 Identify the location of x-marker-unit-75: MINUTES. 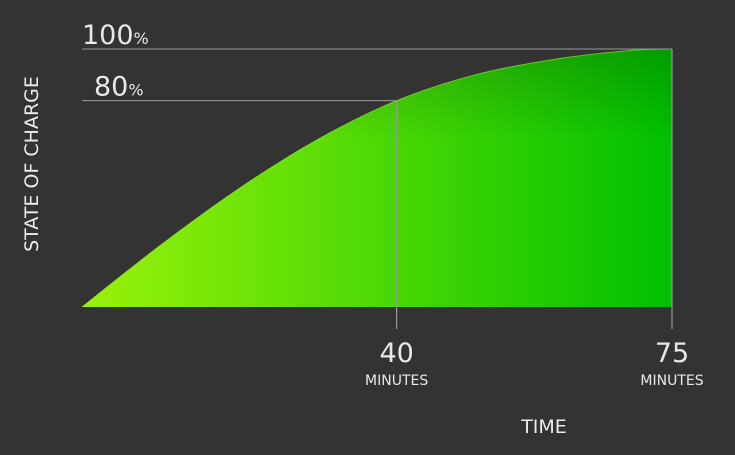
(671, 381).